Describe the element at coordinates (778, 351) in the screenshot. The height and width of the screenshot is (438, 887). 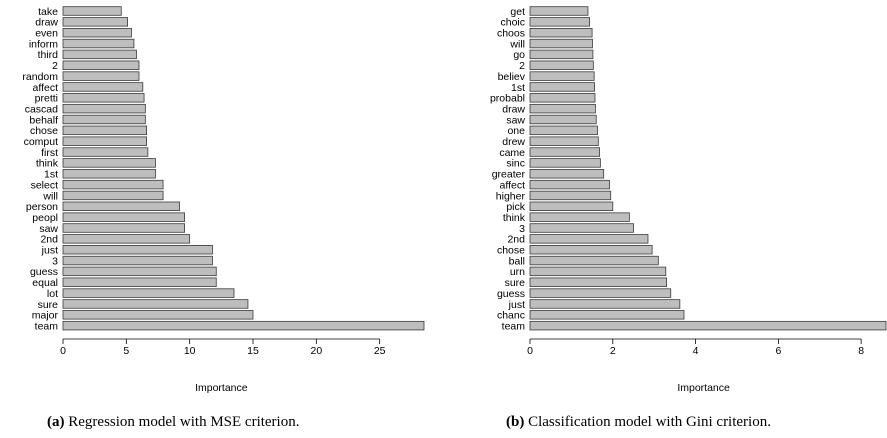
I see `x-tick-label: 6` at that location.